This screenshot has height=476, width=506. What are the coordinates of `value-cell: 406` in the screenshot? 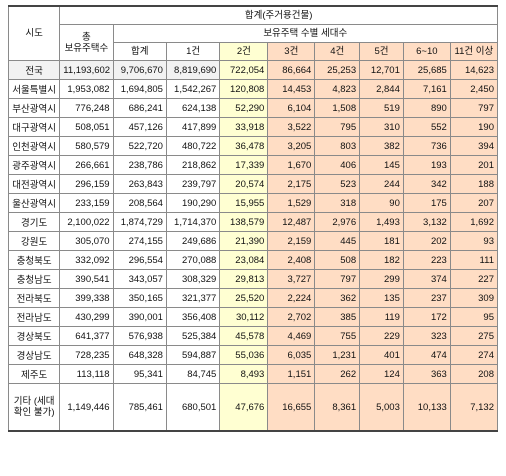 It's located at (337, 165).